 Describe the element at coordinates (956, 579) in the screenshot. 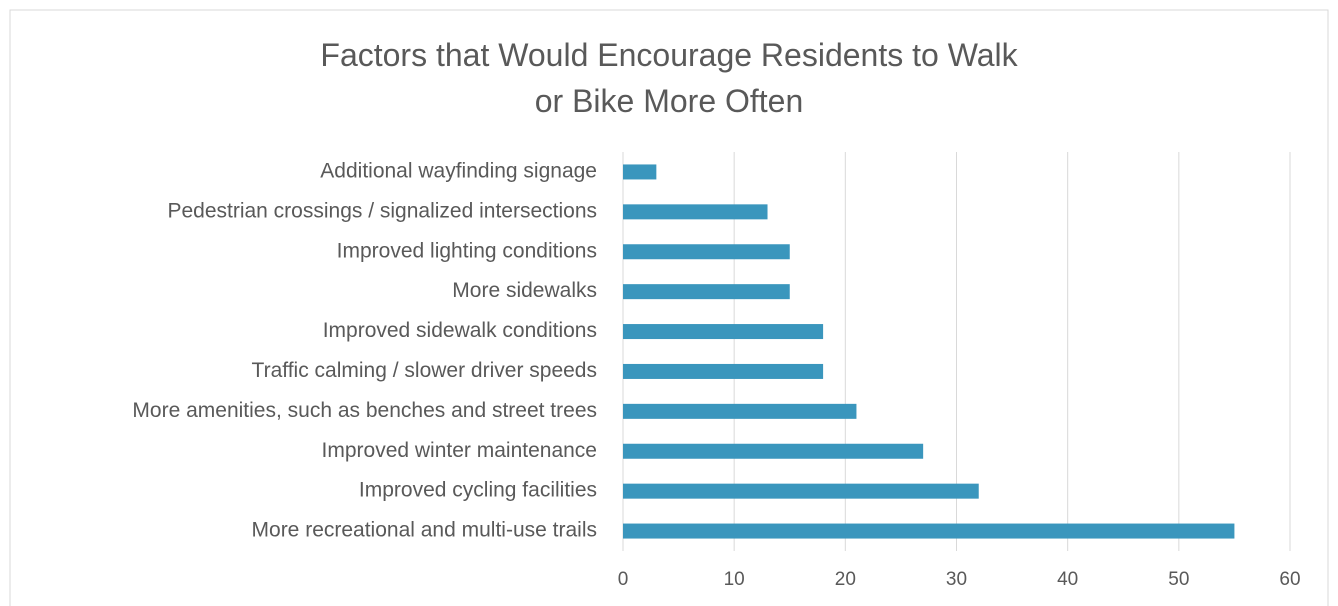

I see `x-tick-label: 30` at that location.